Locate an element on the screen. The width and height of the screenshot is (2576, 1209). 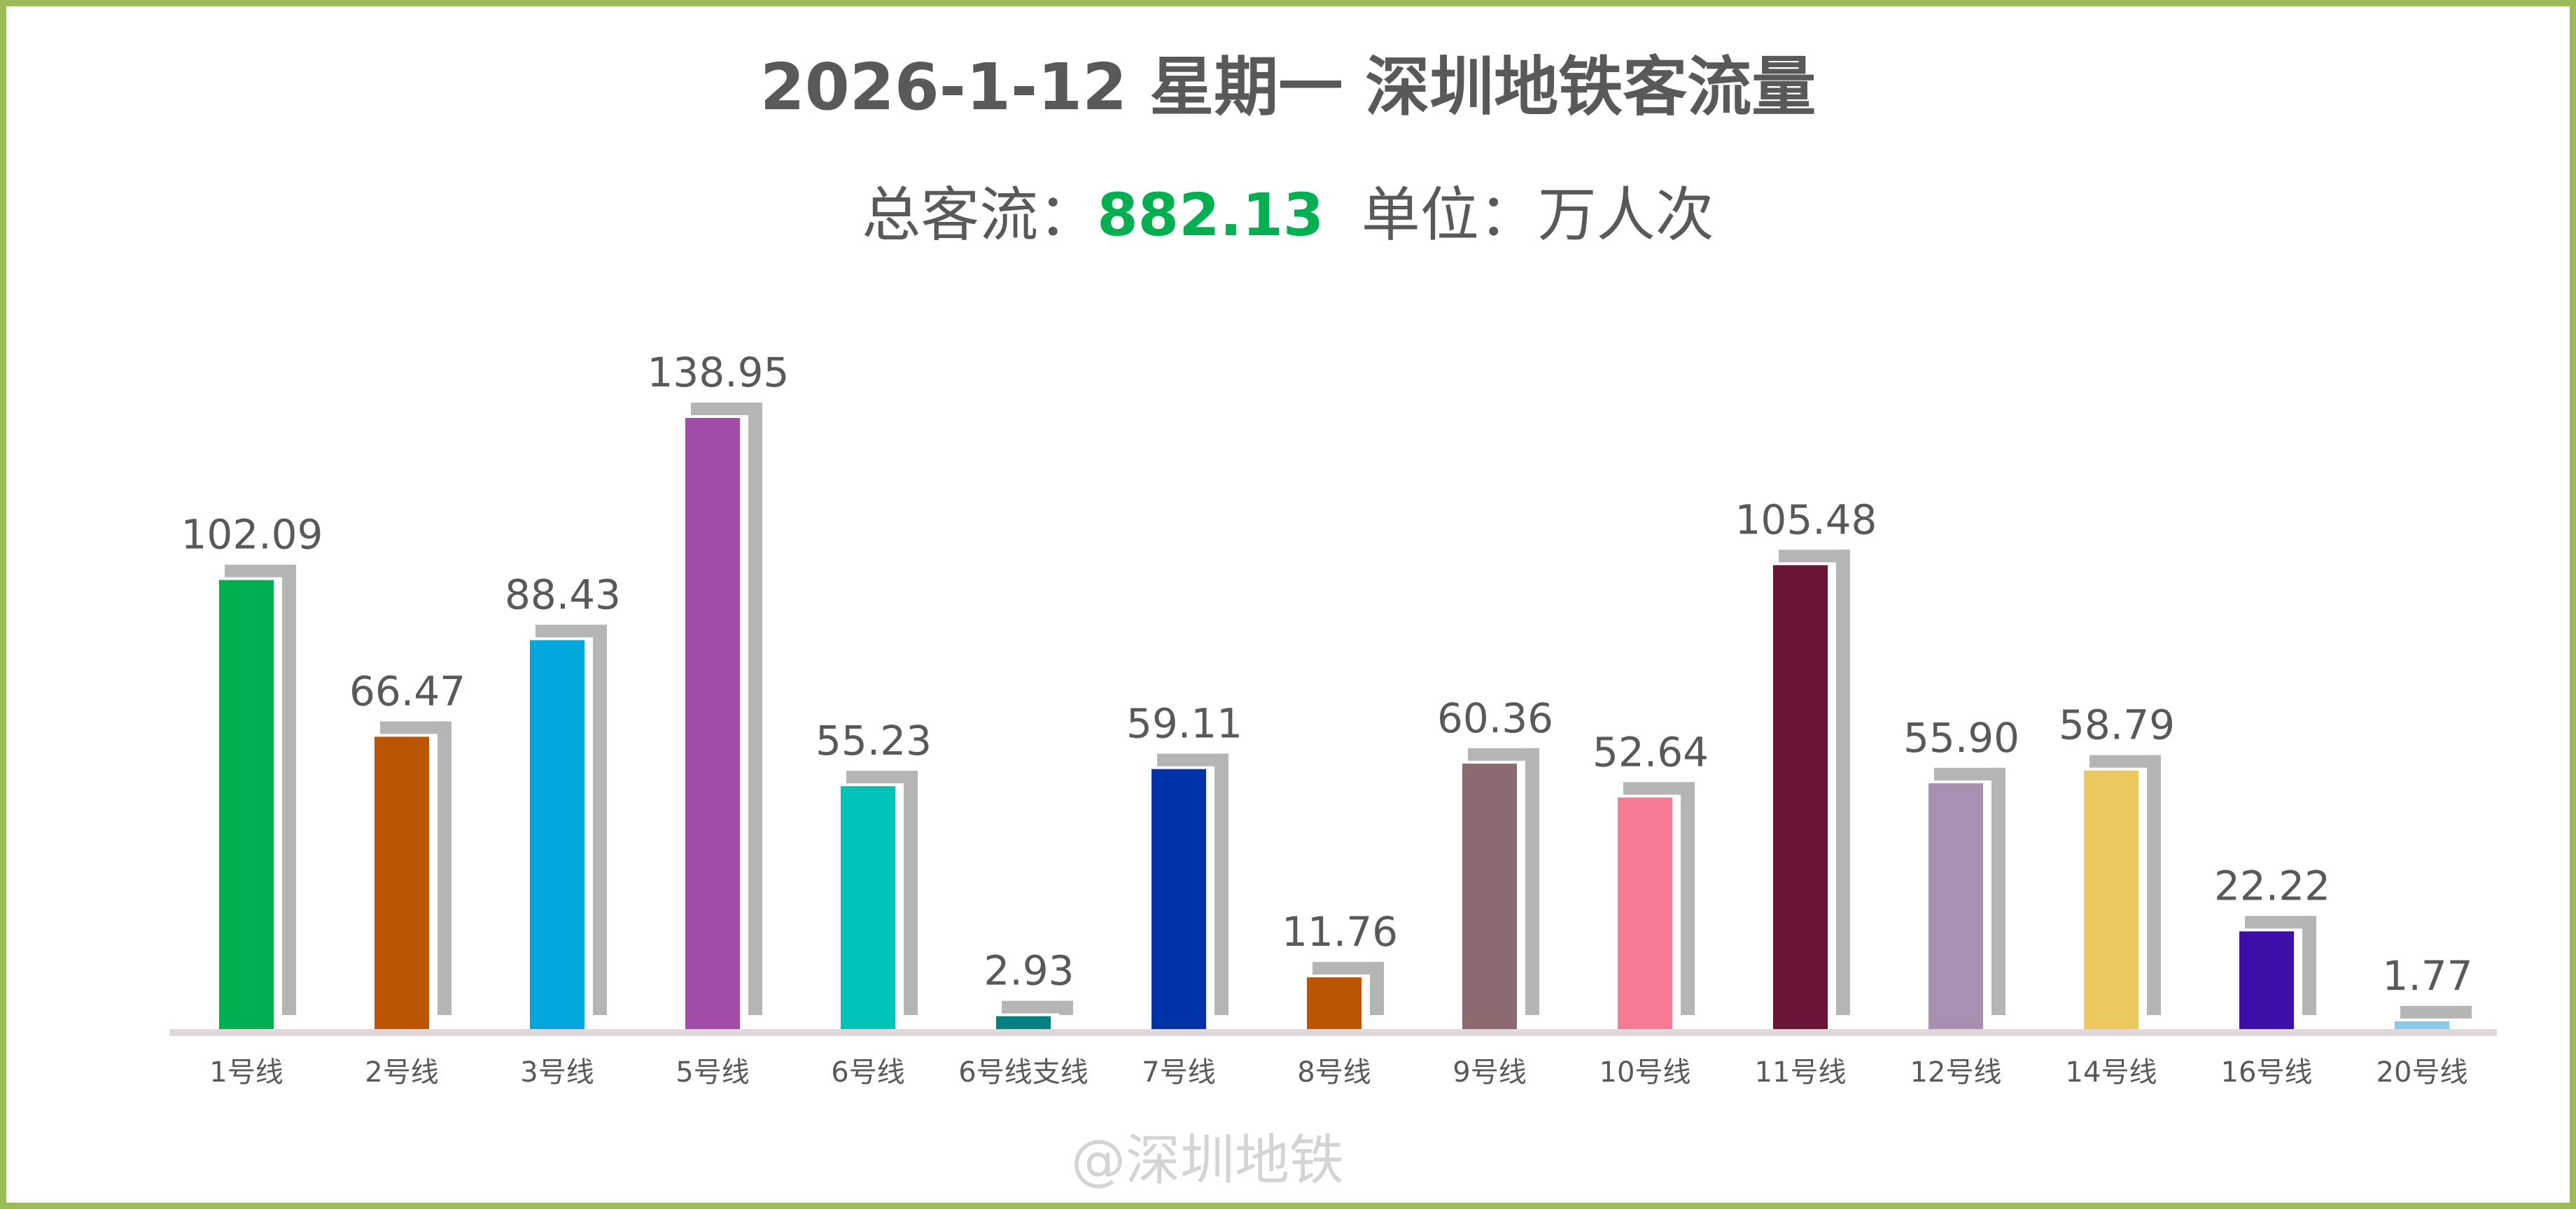
category-label: 20号线 is located at coordinates (2422, 1072).